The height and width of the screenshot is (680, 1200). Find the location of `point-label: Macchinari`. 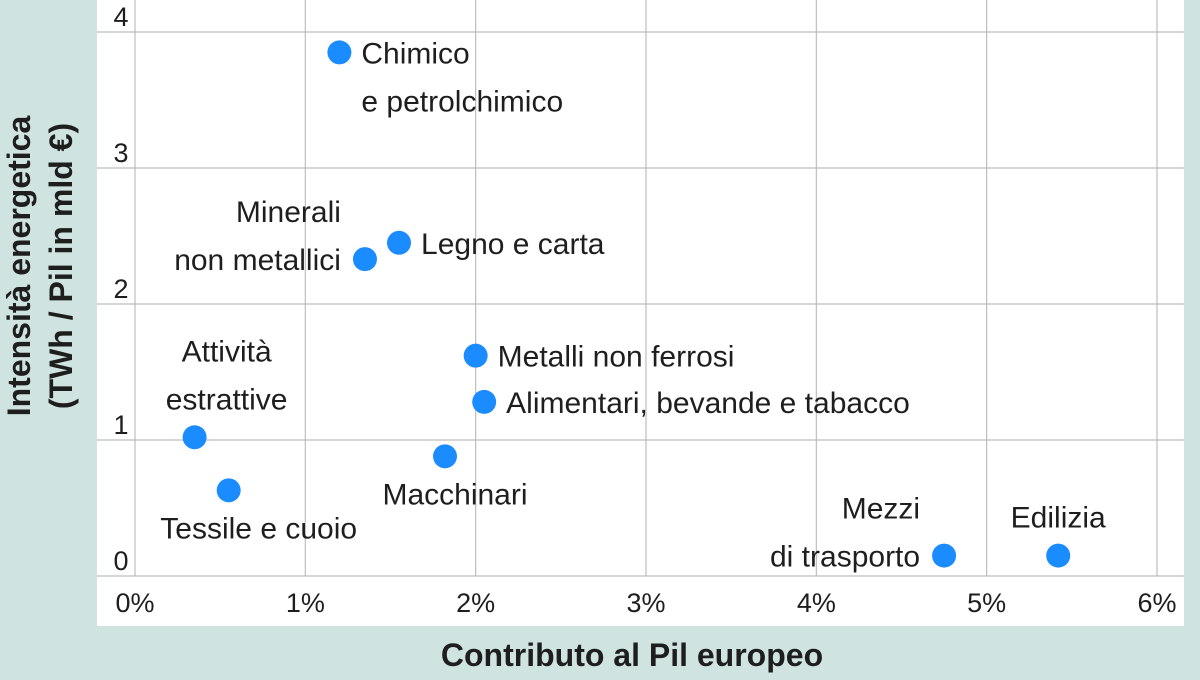

point-label: Macchinari is located at coordinates (454, 494).